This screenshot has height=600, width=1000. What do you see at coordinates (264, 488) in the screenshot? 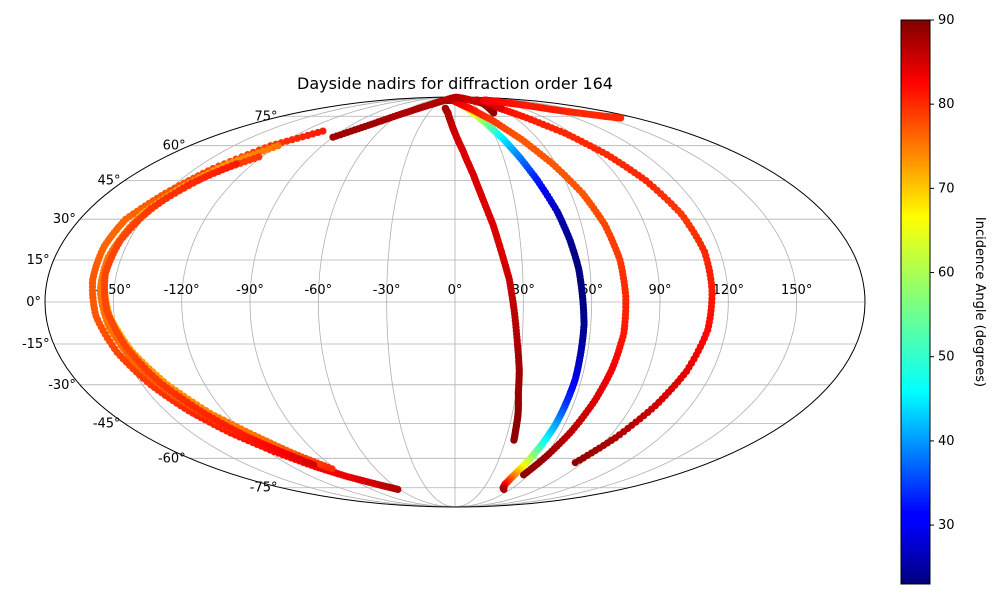
I see `latitude-tick-label: -75°` at bounding box center [264, 488].